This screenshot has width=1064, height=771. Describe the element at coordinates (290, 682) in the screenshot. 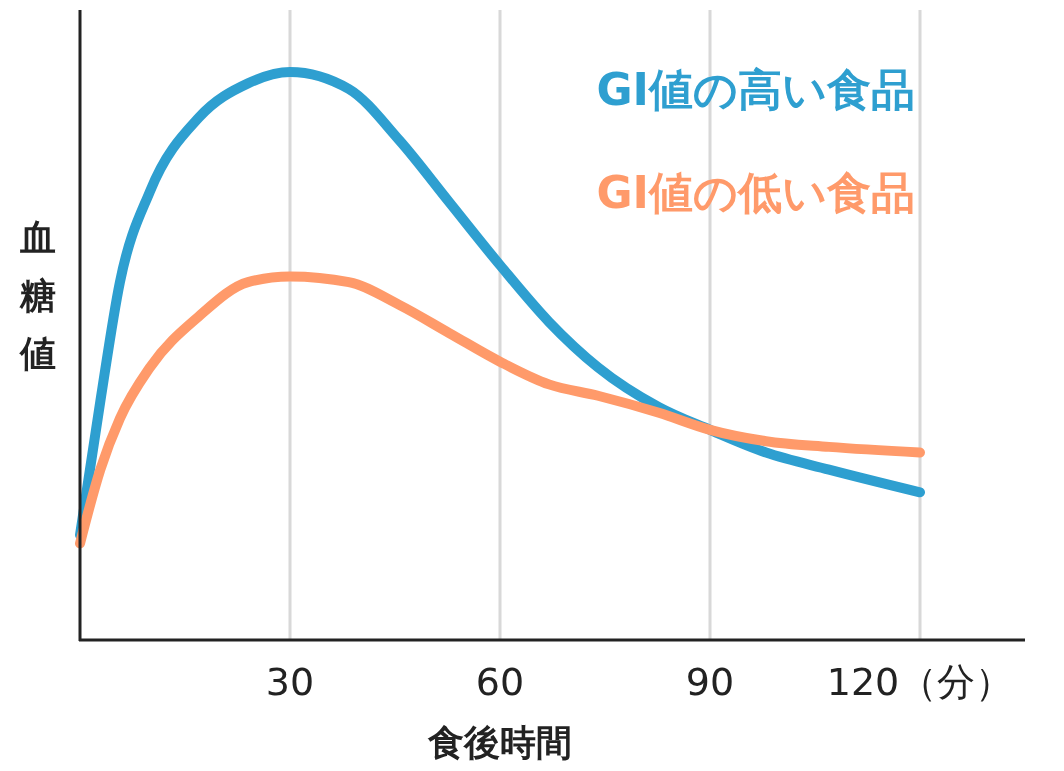

I see `x-tick-label: 30` at that location.